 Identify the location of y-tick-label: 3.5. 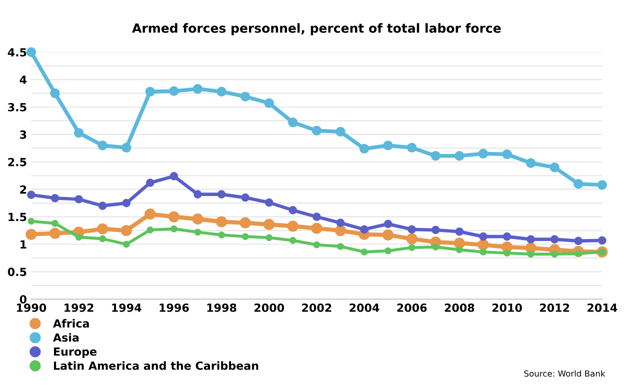
(17, 107).